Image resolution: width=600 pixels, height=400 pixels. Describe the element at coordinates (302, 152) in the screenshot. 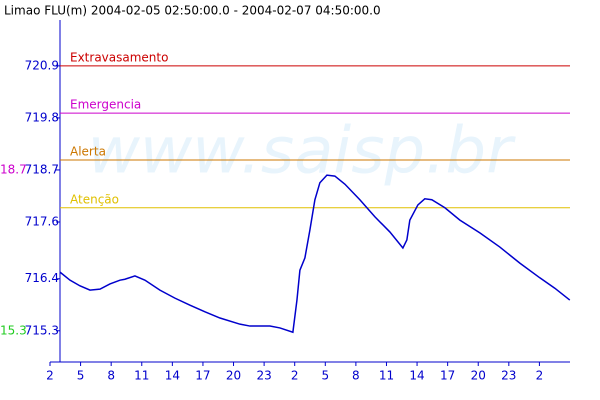

I see `watermark: www.saisp.br` at that location.